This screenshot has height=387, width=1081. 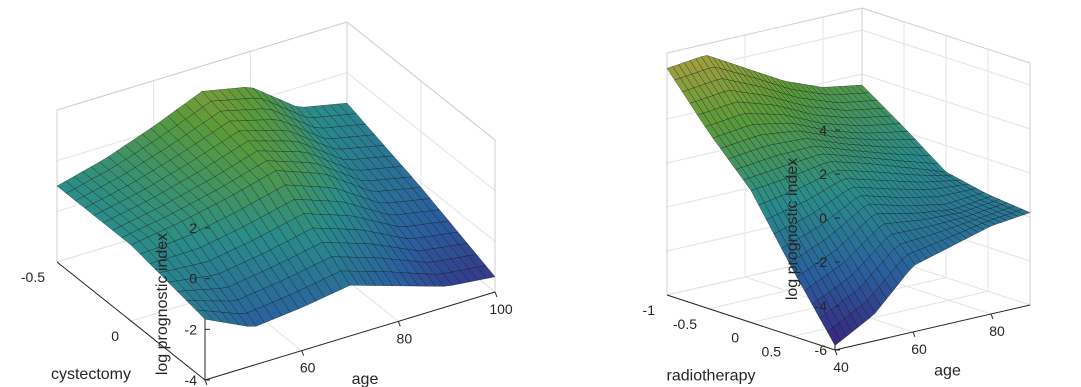 What do you see at coordinates (711, 376) in the screenshot?
I see `y-axis-label: radiotherapy` at bounding box center [711, 376].